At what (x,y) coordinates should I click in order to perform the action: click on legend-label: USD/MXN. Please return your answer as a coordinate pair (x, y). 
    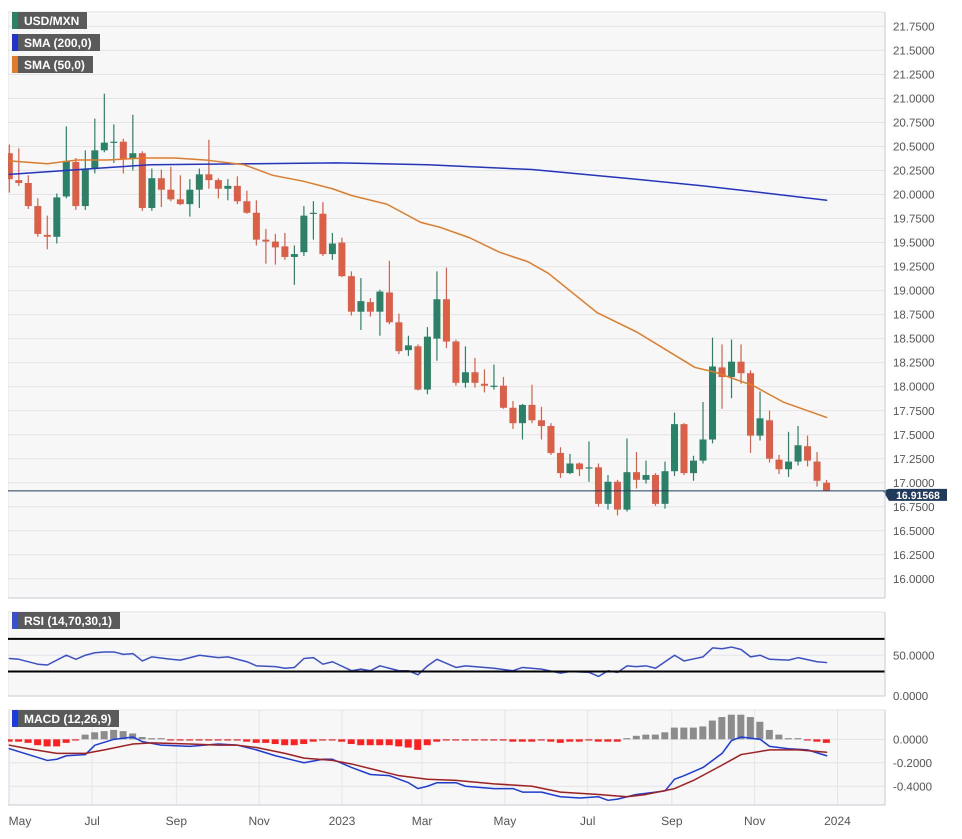
    Looking at the image, I should click on (52, 21).